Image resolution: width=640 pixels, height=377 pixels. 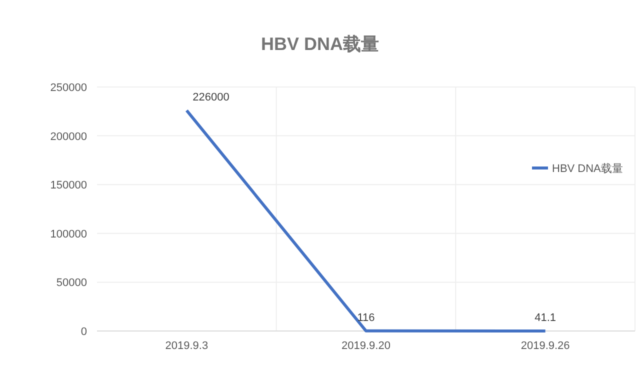 What do you see at coordinates (68, 88) in the screenshot?
I see `y-tick-label: 250000` at bounding box center [68, 88].